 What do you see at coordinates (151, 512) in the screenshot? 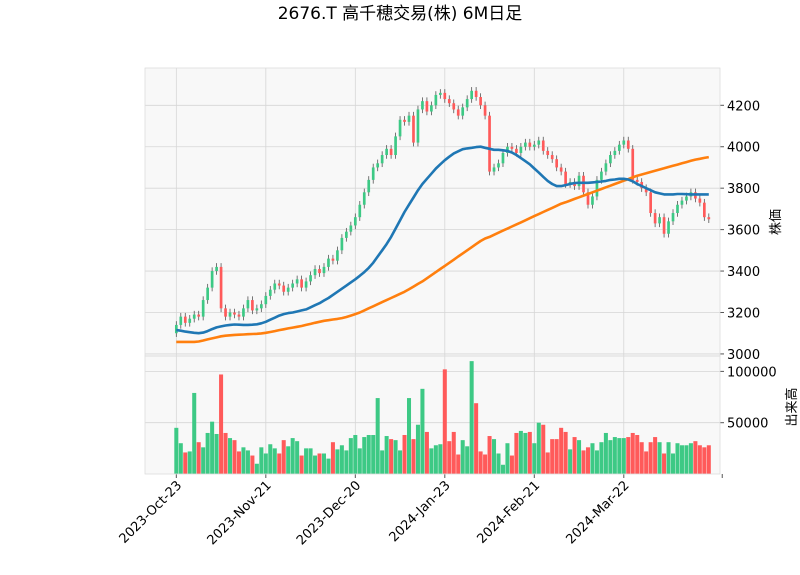
I see `x-tick-label: 2023-Oct-23` at bounding box center [151, 512].